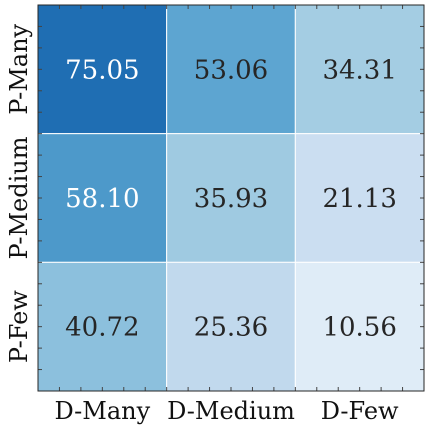  I want to click on cell-value-label-r1-c0: 58.10, so click(102, 199).